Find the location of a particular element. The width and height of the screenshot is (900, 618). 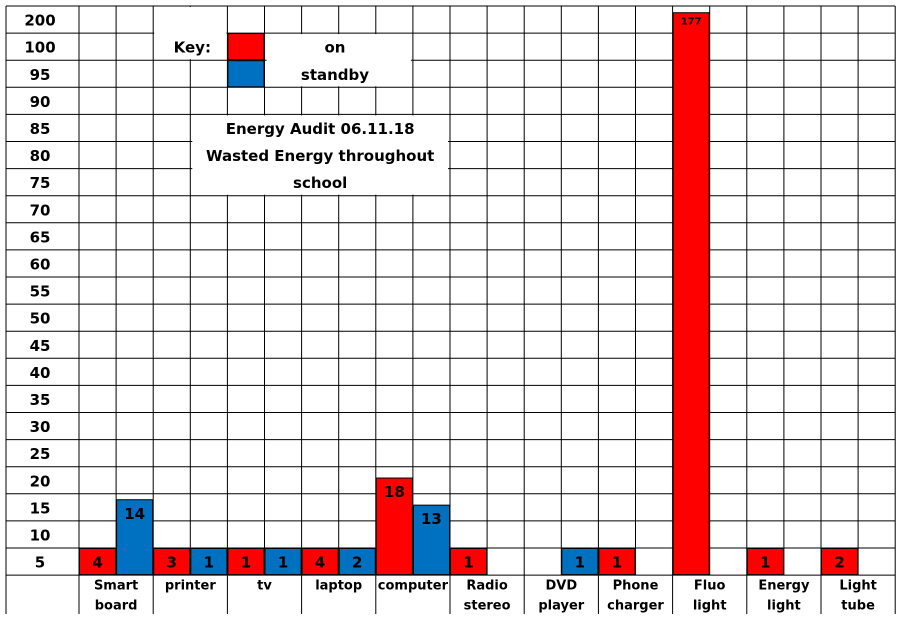

y-tick-label: 75 is located at coordinates (40, 183).